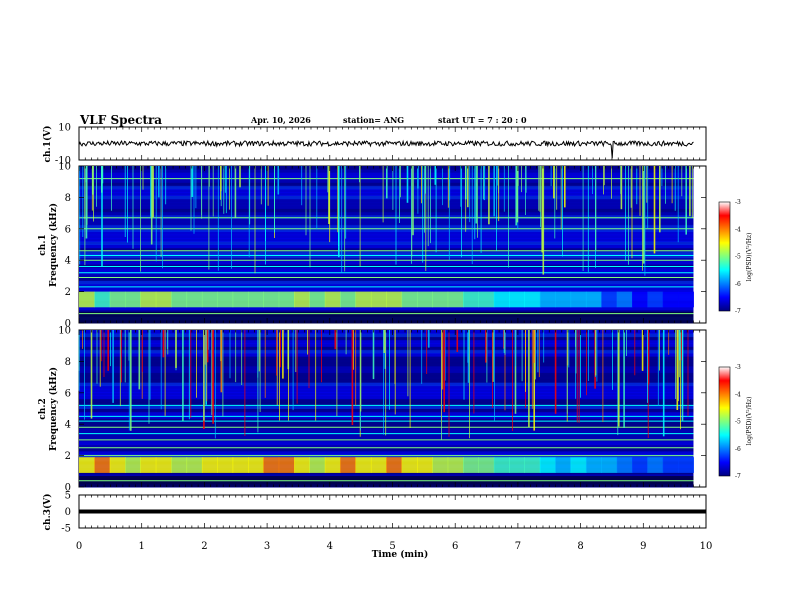 The width and height of the screenshot is (792, 612). What do you see at coordinates (580, 546) in the screenshot?
I see `x-tick-label: 8` at bounding box center [580, 546].